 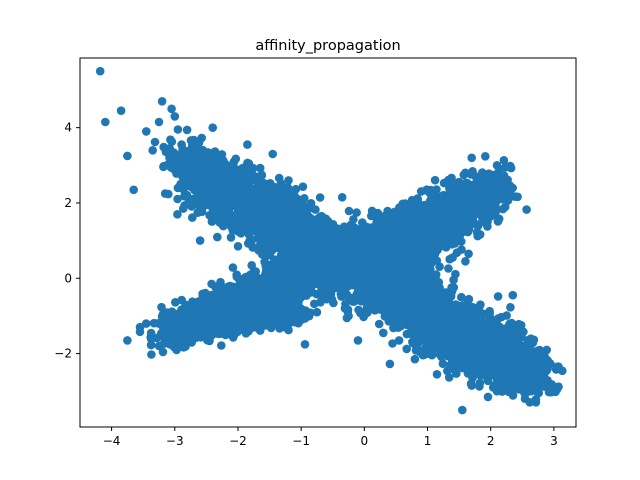 What do you see at coordinates (327, 46) in the screenshot?
I see `chart-title: affinity_propagation` at bounding box center [327, 46].